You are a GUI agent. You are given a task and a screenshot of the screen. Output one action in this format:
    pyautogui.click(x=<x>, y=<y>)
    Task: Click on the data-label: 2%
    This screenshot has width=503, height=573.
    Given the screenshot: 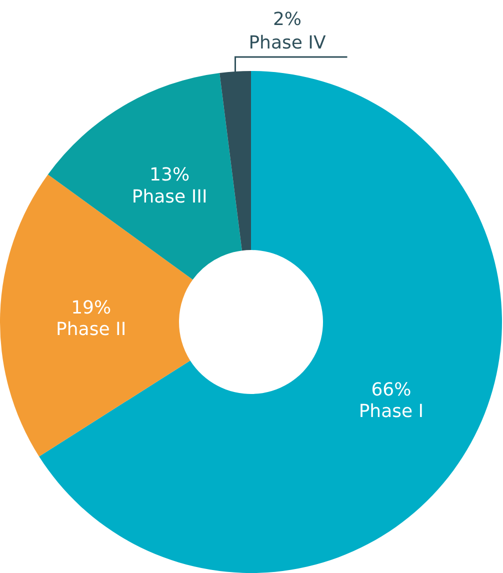 What is the action you would take?
    pyautogui.click(x=287, y=19)
    